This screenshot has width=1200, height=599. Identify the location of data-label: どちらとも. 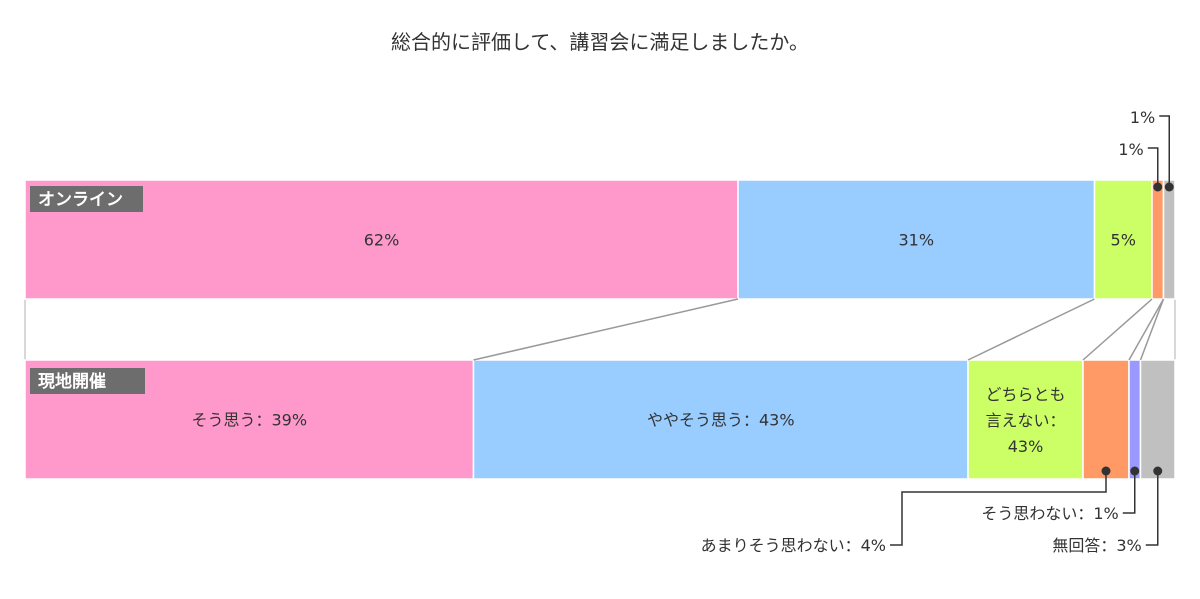
(1025, 394).